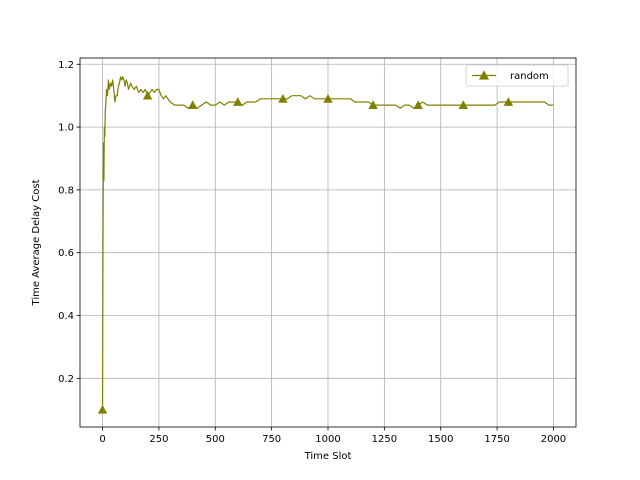 Image resolution: width=640 pixels, height=480 pixels. Describe the element at coordinates (529, 76) in the screenshot. I see `legend-series-name: random` at that location.